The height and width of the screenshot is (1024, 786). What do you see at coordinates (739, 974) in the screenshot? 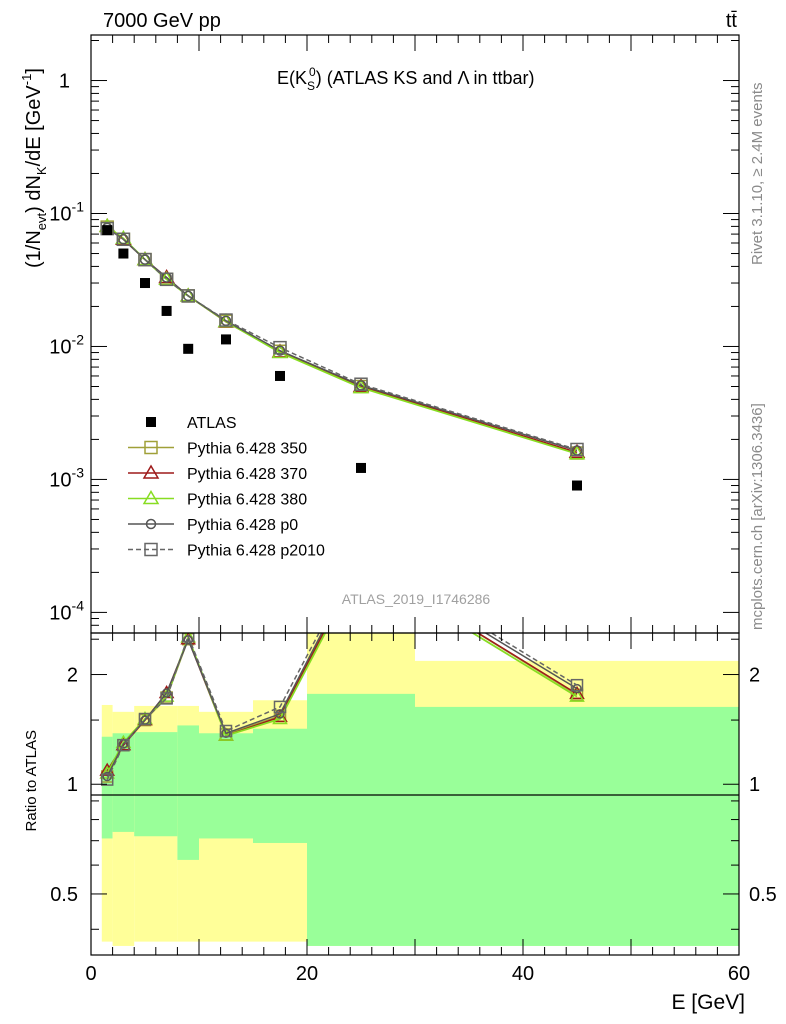
I see `x-tick-label: 60` at bounding box center [739, 974].